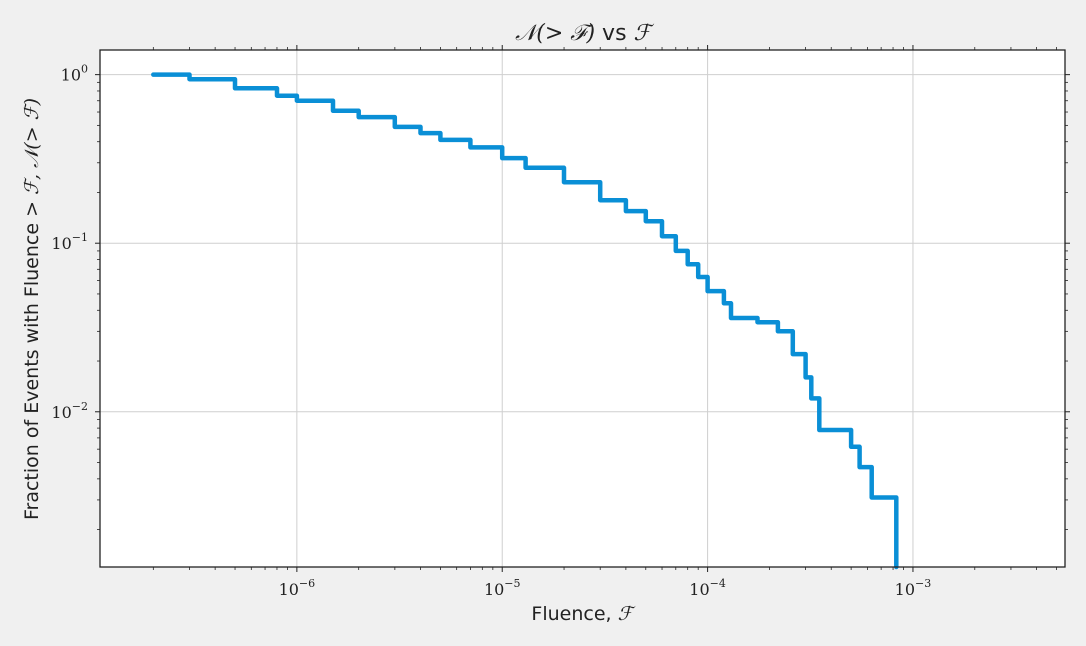 The height and width of the screenshot is (646, 1086). I want to click on y-tick-label: 10⁻², so click(69, 411).